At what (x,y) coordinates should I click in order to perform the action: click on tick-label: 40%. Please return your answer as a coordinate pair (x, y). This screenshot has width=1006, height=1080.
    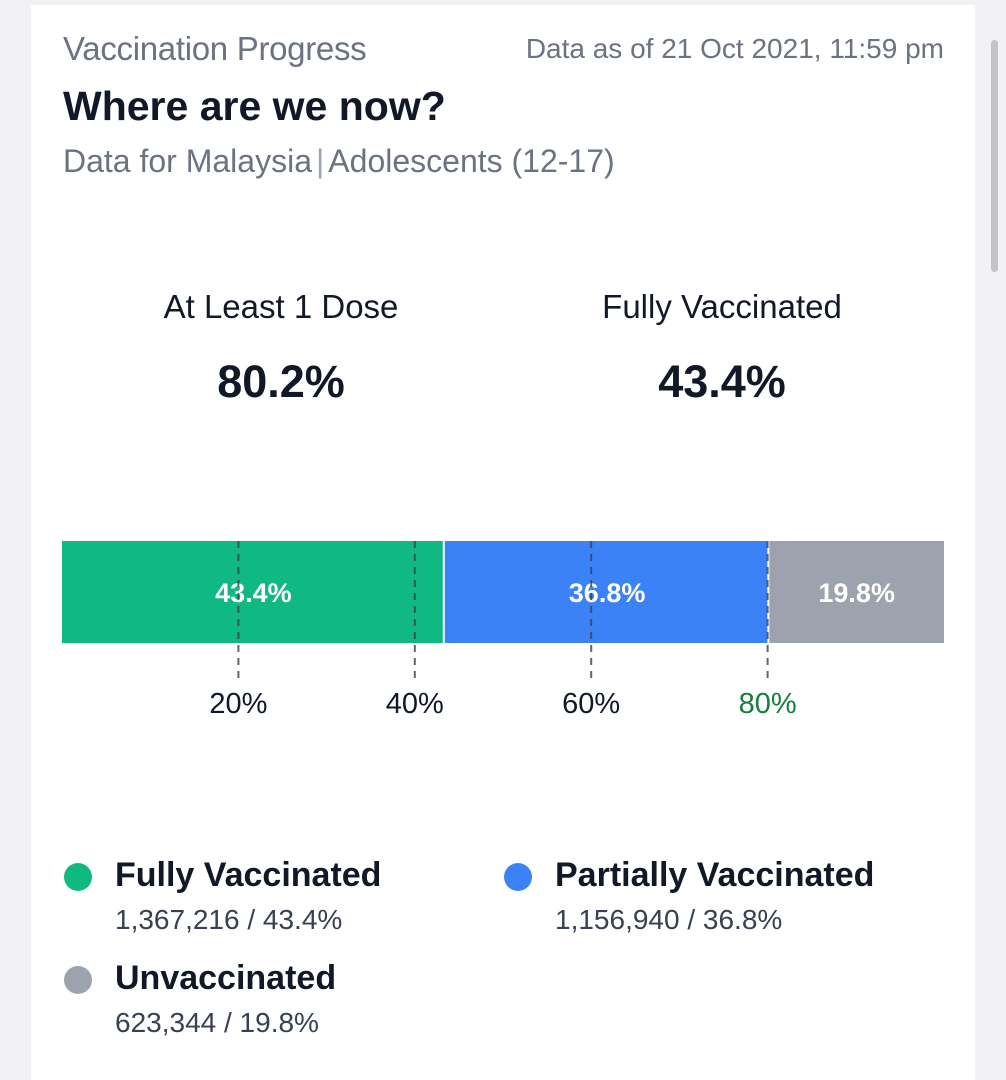
    Looking at the image, I should click on (415, 704).